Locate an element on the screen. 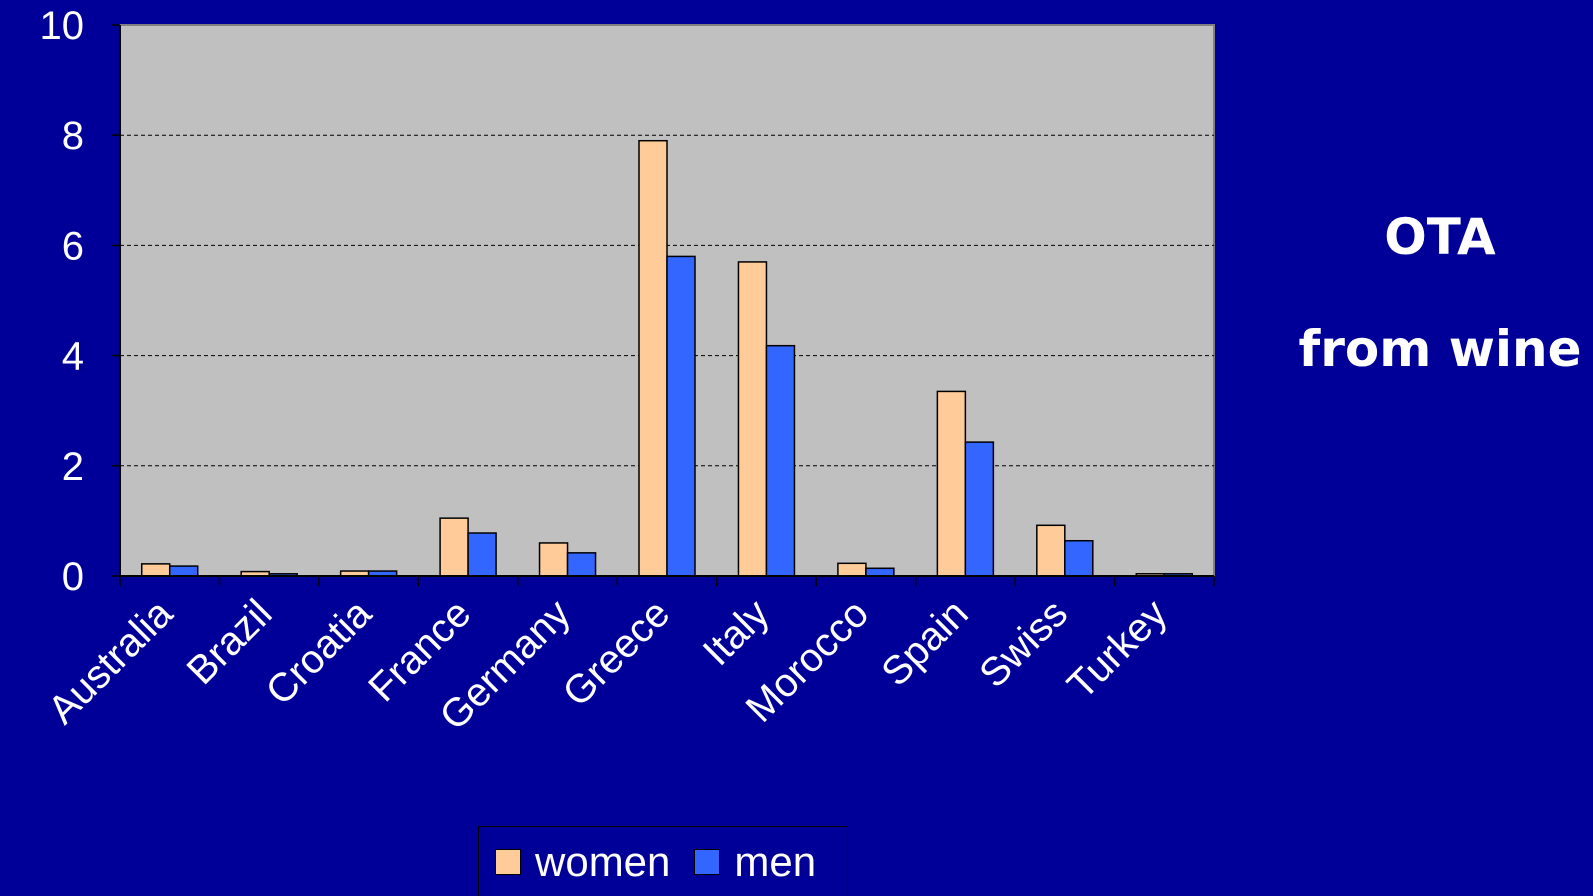  bar-women-germany is located at coordinates (553, 559).